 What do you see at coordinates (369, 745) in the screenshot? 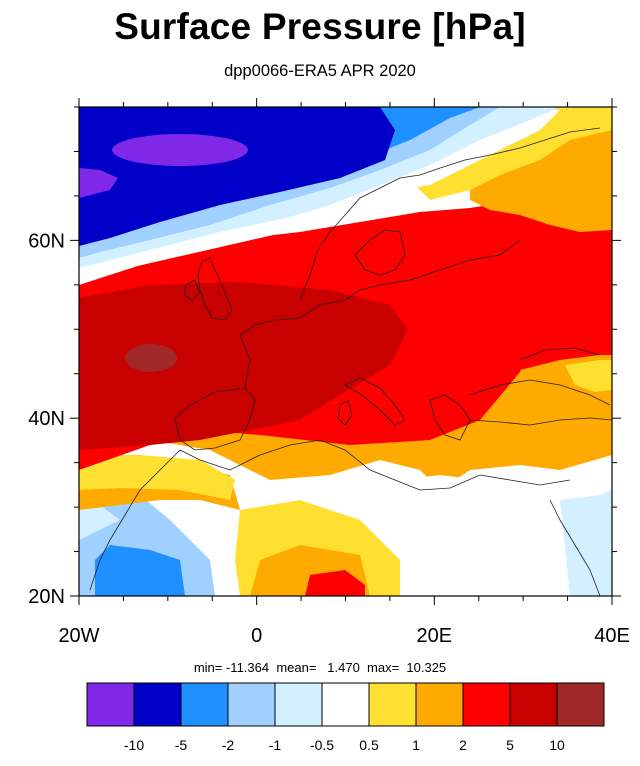
I see `colorbar-label: 0.5` at bounding box center [369, 745].